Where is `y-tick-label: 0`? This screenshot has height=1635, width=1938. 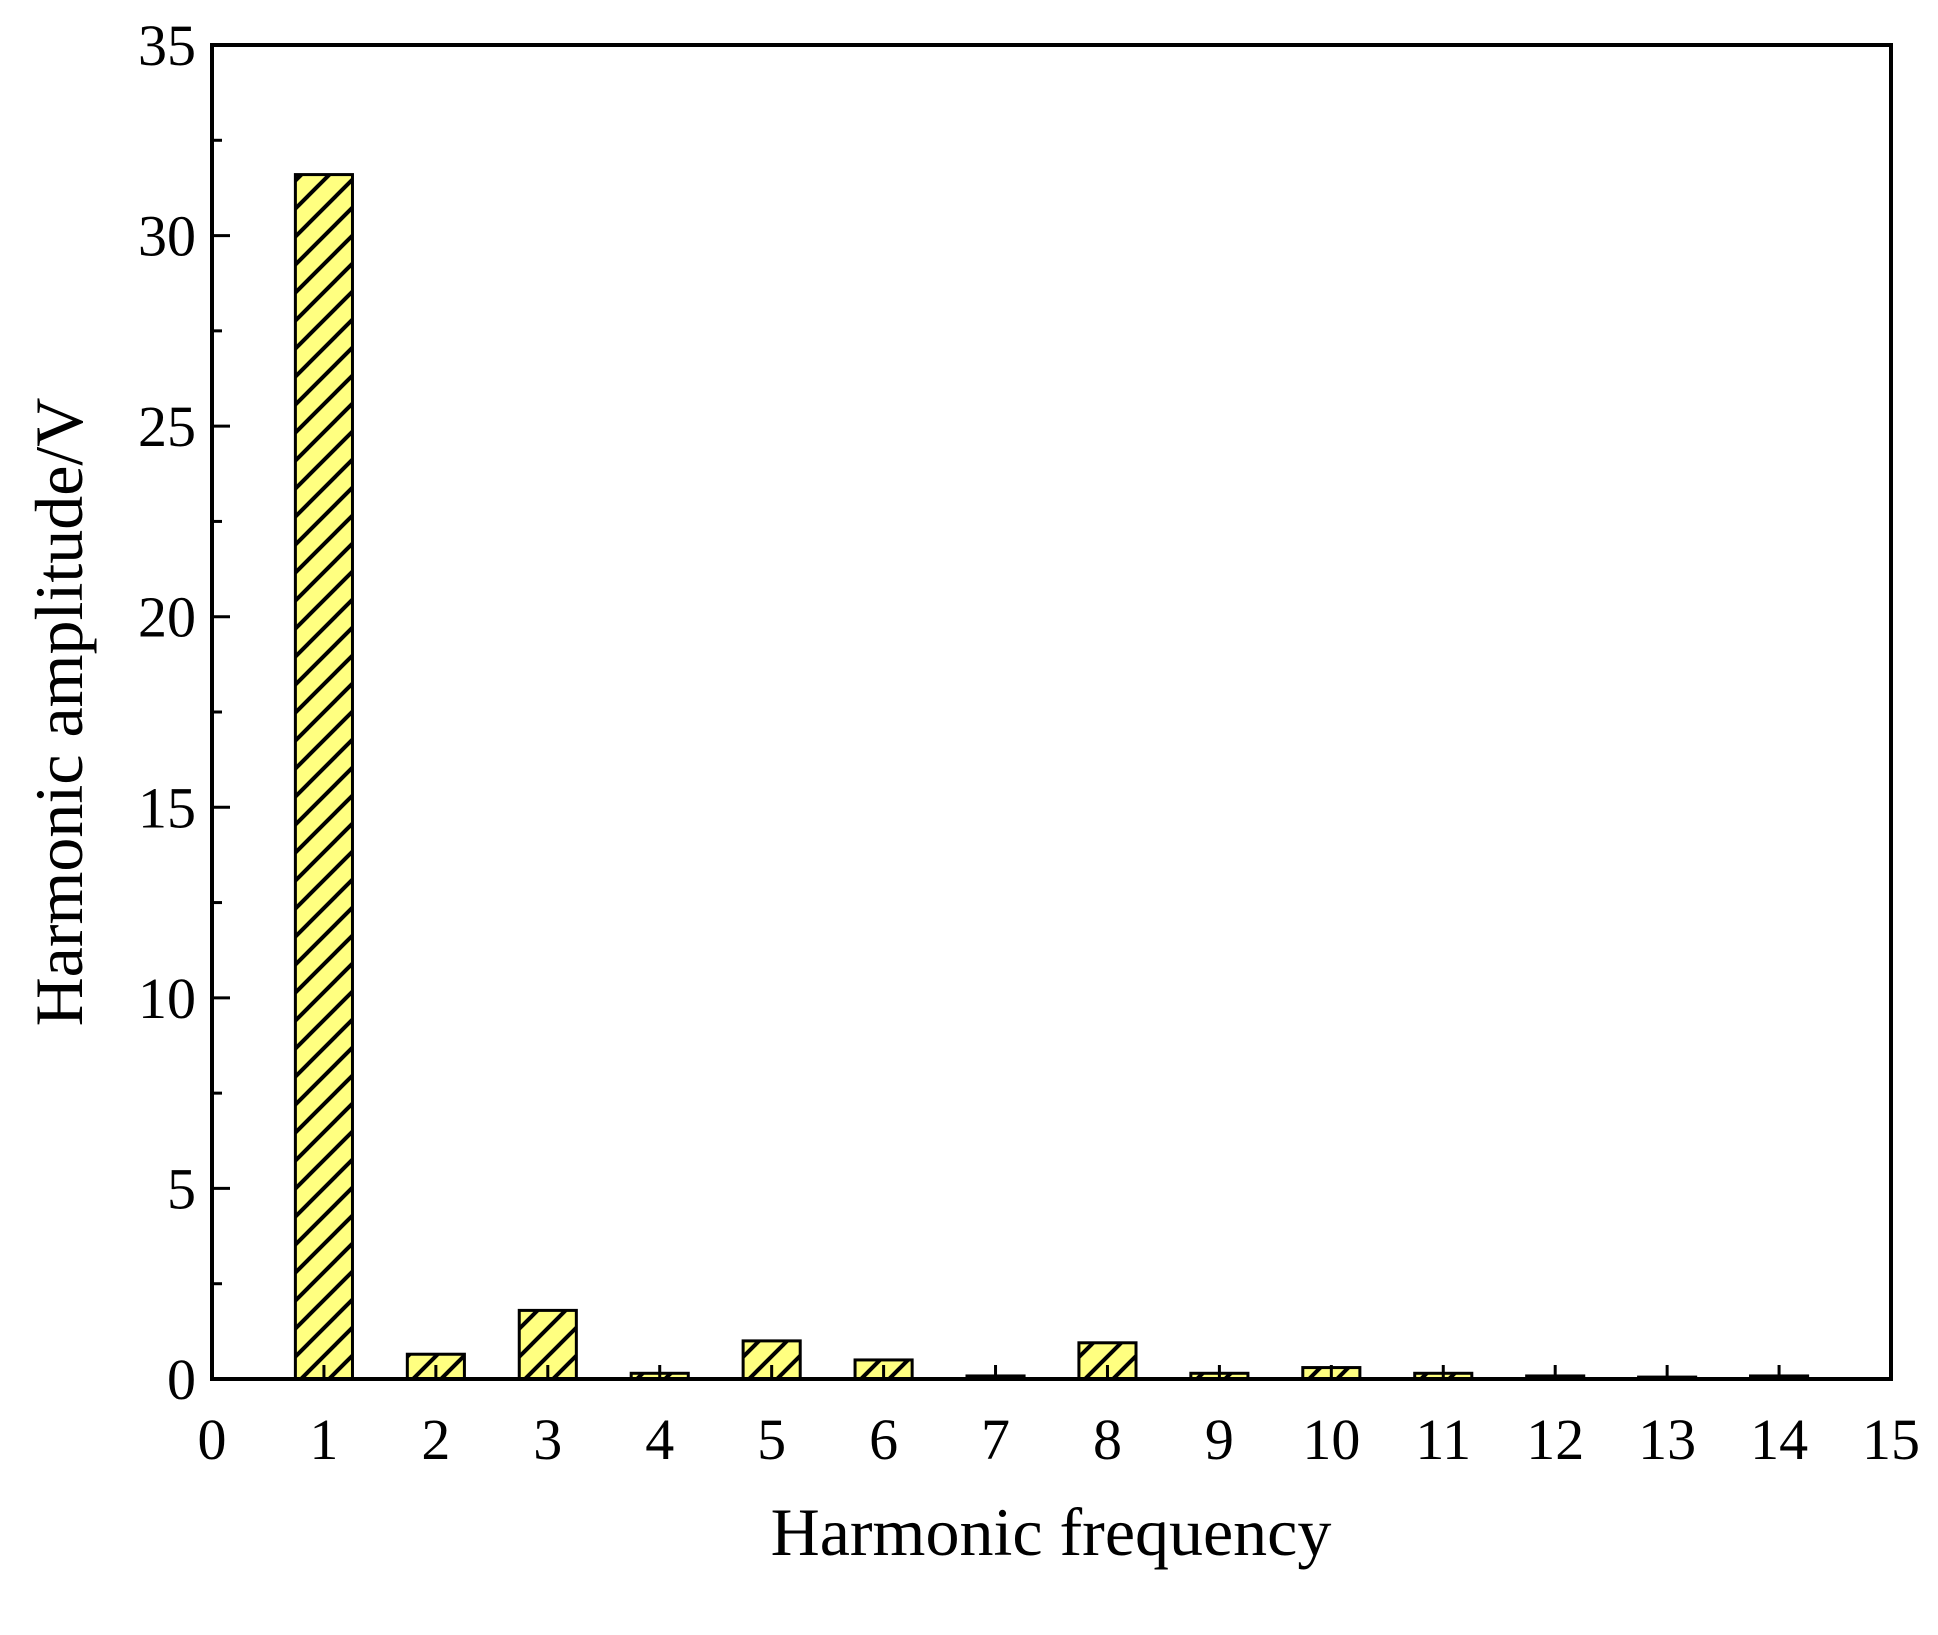
y-tick-label: 0 is located at coordinates (181, 1379).